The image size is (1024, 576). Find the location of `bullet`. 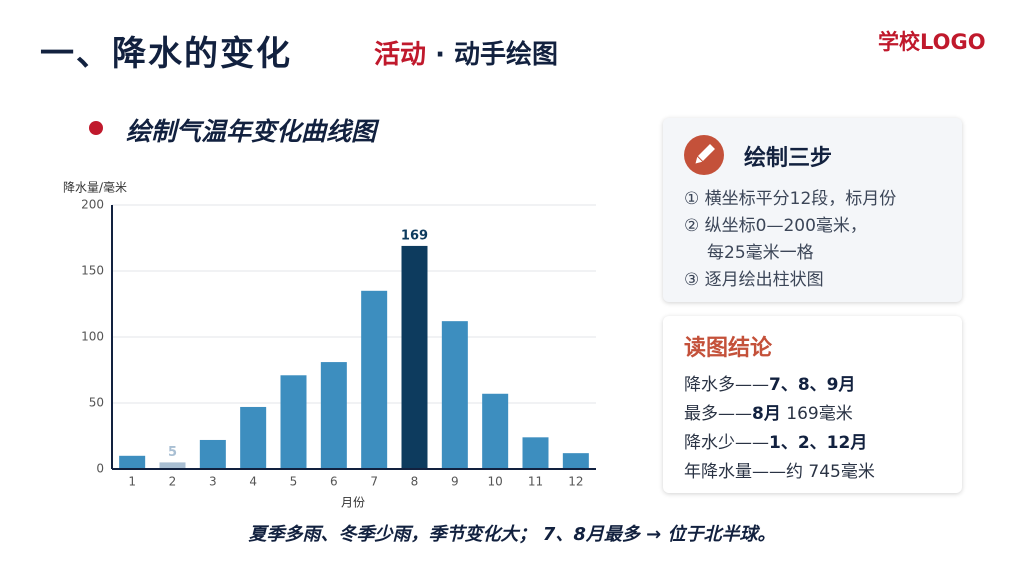

bullet is located at coordinates (96, 128).